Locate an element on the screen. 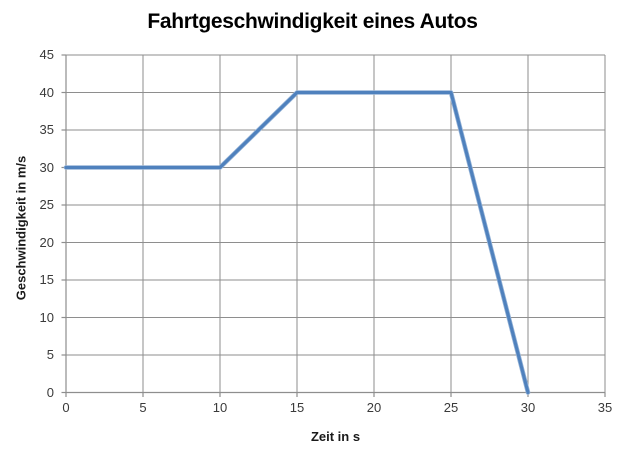 The image size is (625, 462). y-tick-label: 25 is located at coordinates (46, 204).